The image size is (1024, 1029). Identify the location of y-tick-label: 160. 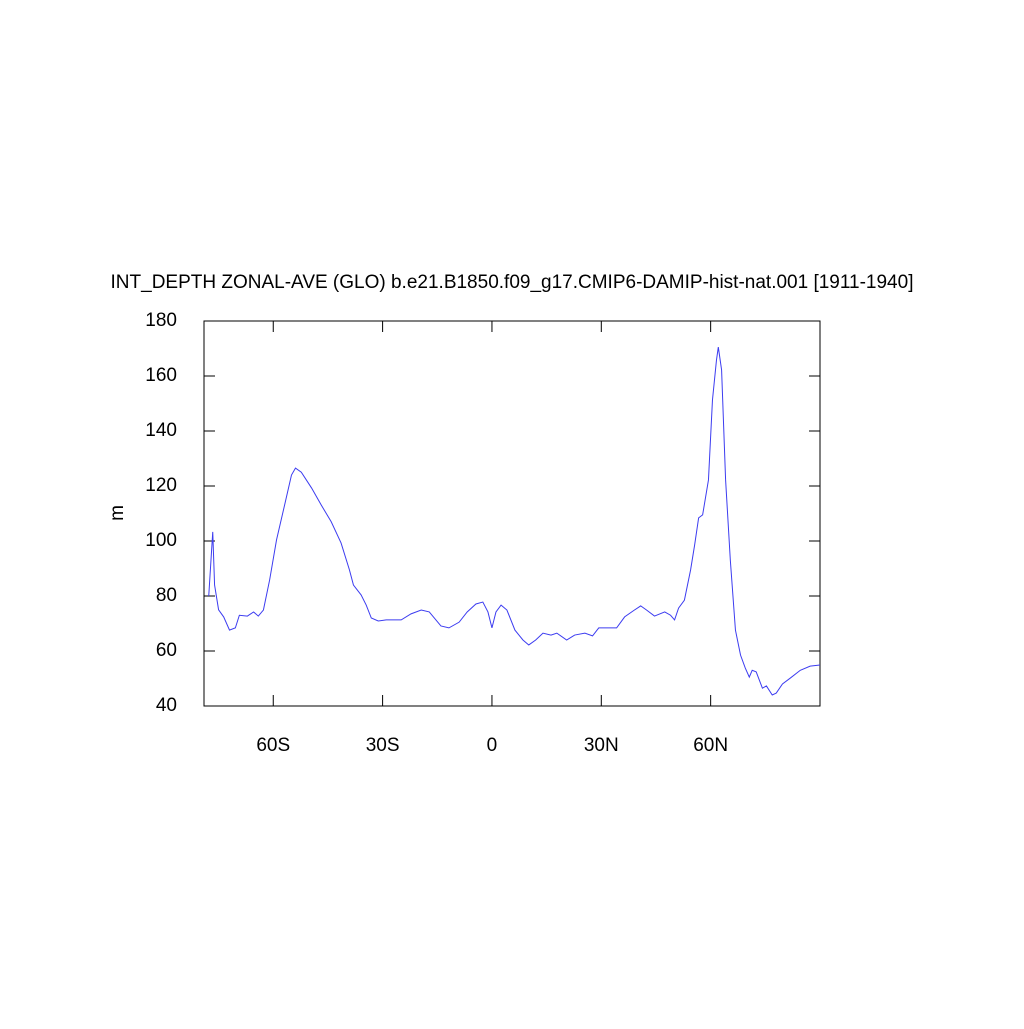
(161, 375).